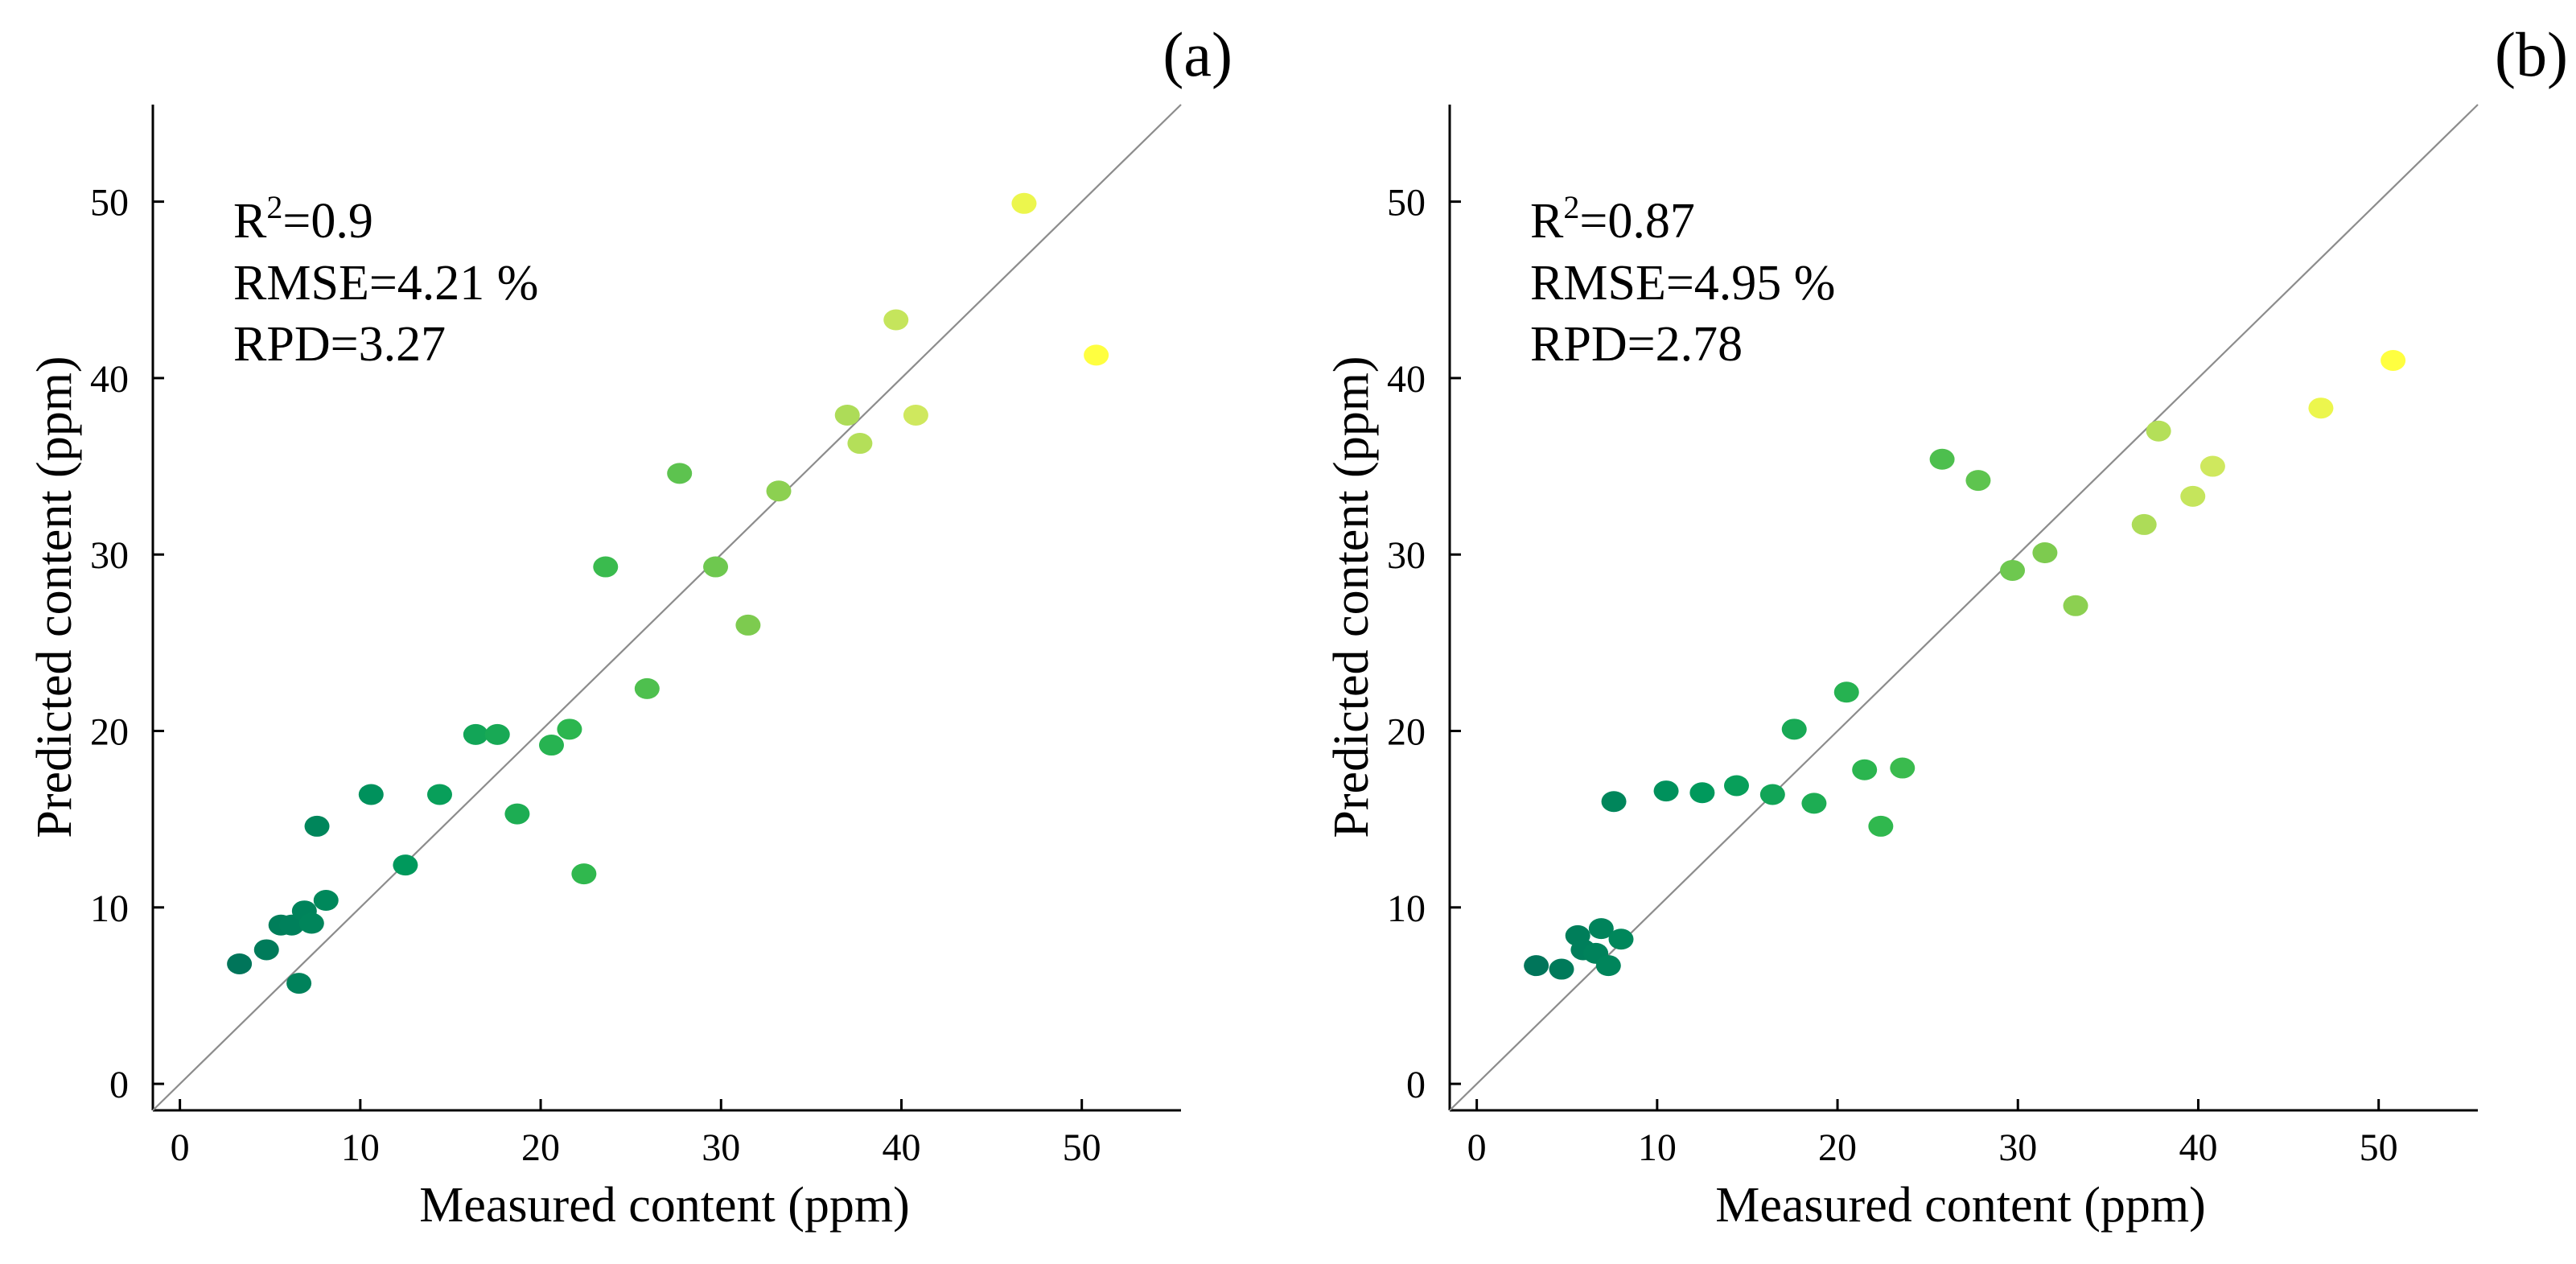 This screenshot has width=2576, height=1264. What do you see at coordinates (327, 222) in the screenshot?
I see `panel-a-r2-value: =0.9` at bounding box center [327, 222].